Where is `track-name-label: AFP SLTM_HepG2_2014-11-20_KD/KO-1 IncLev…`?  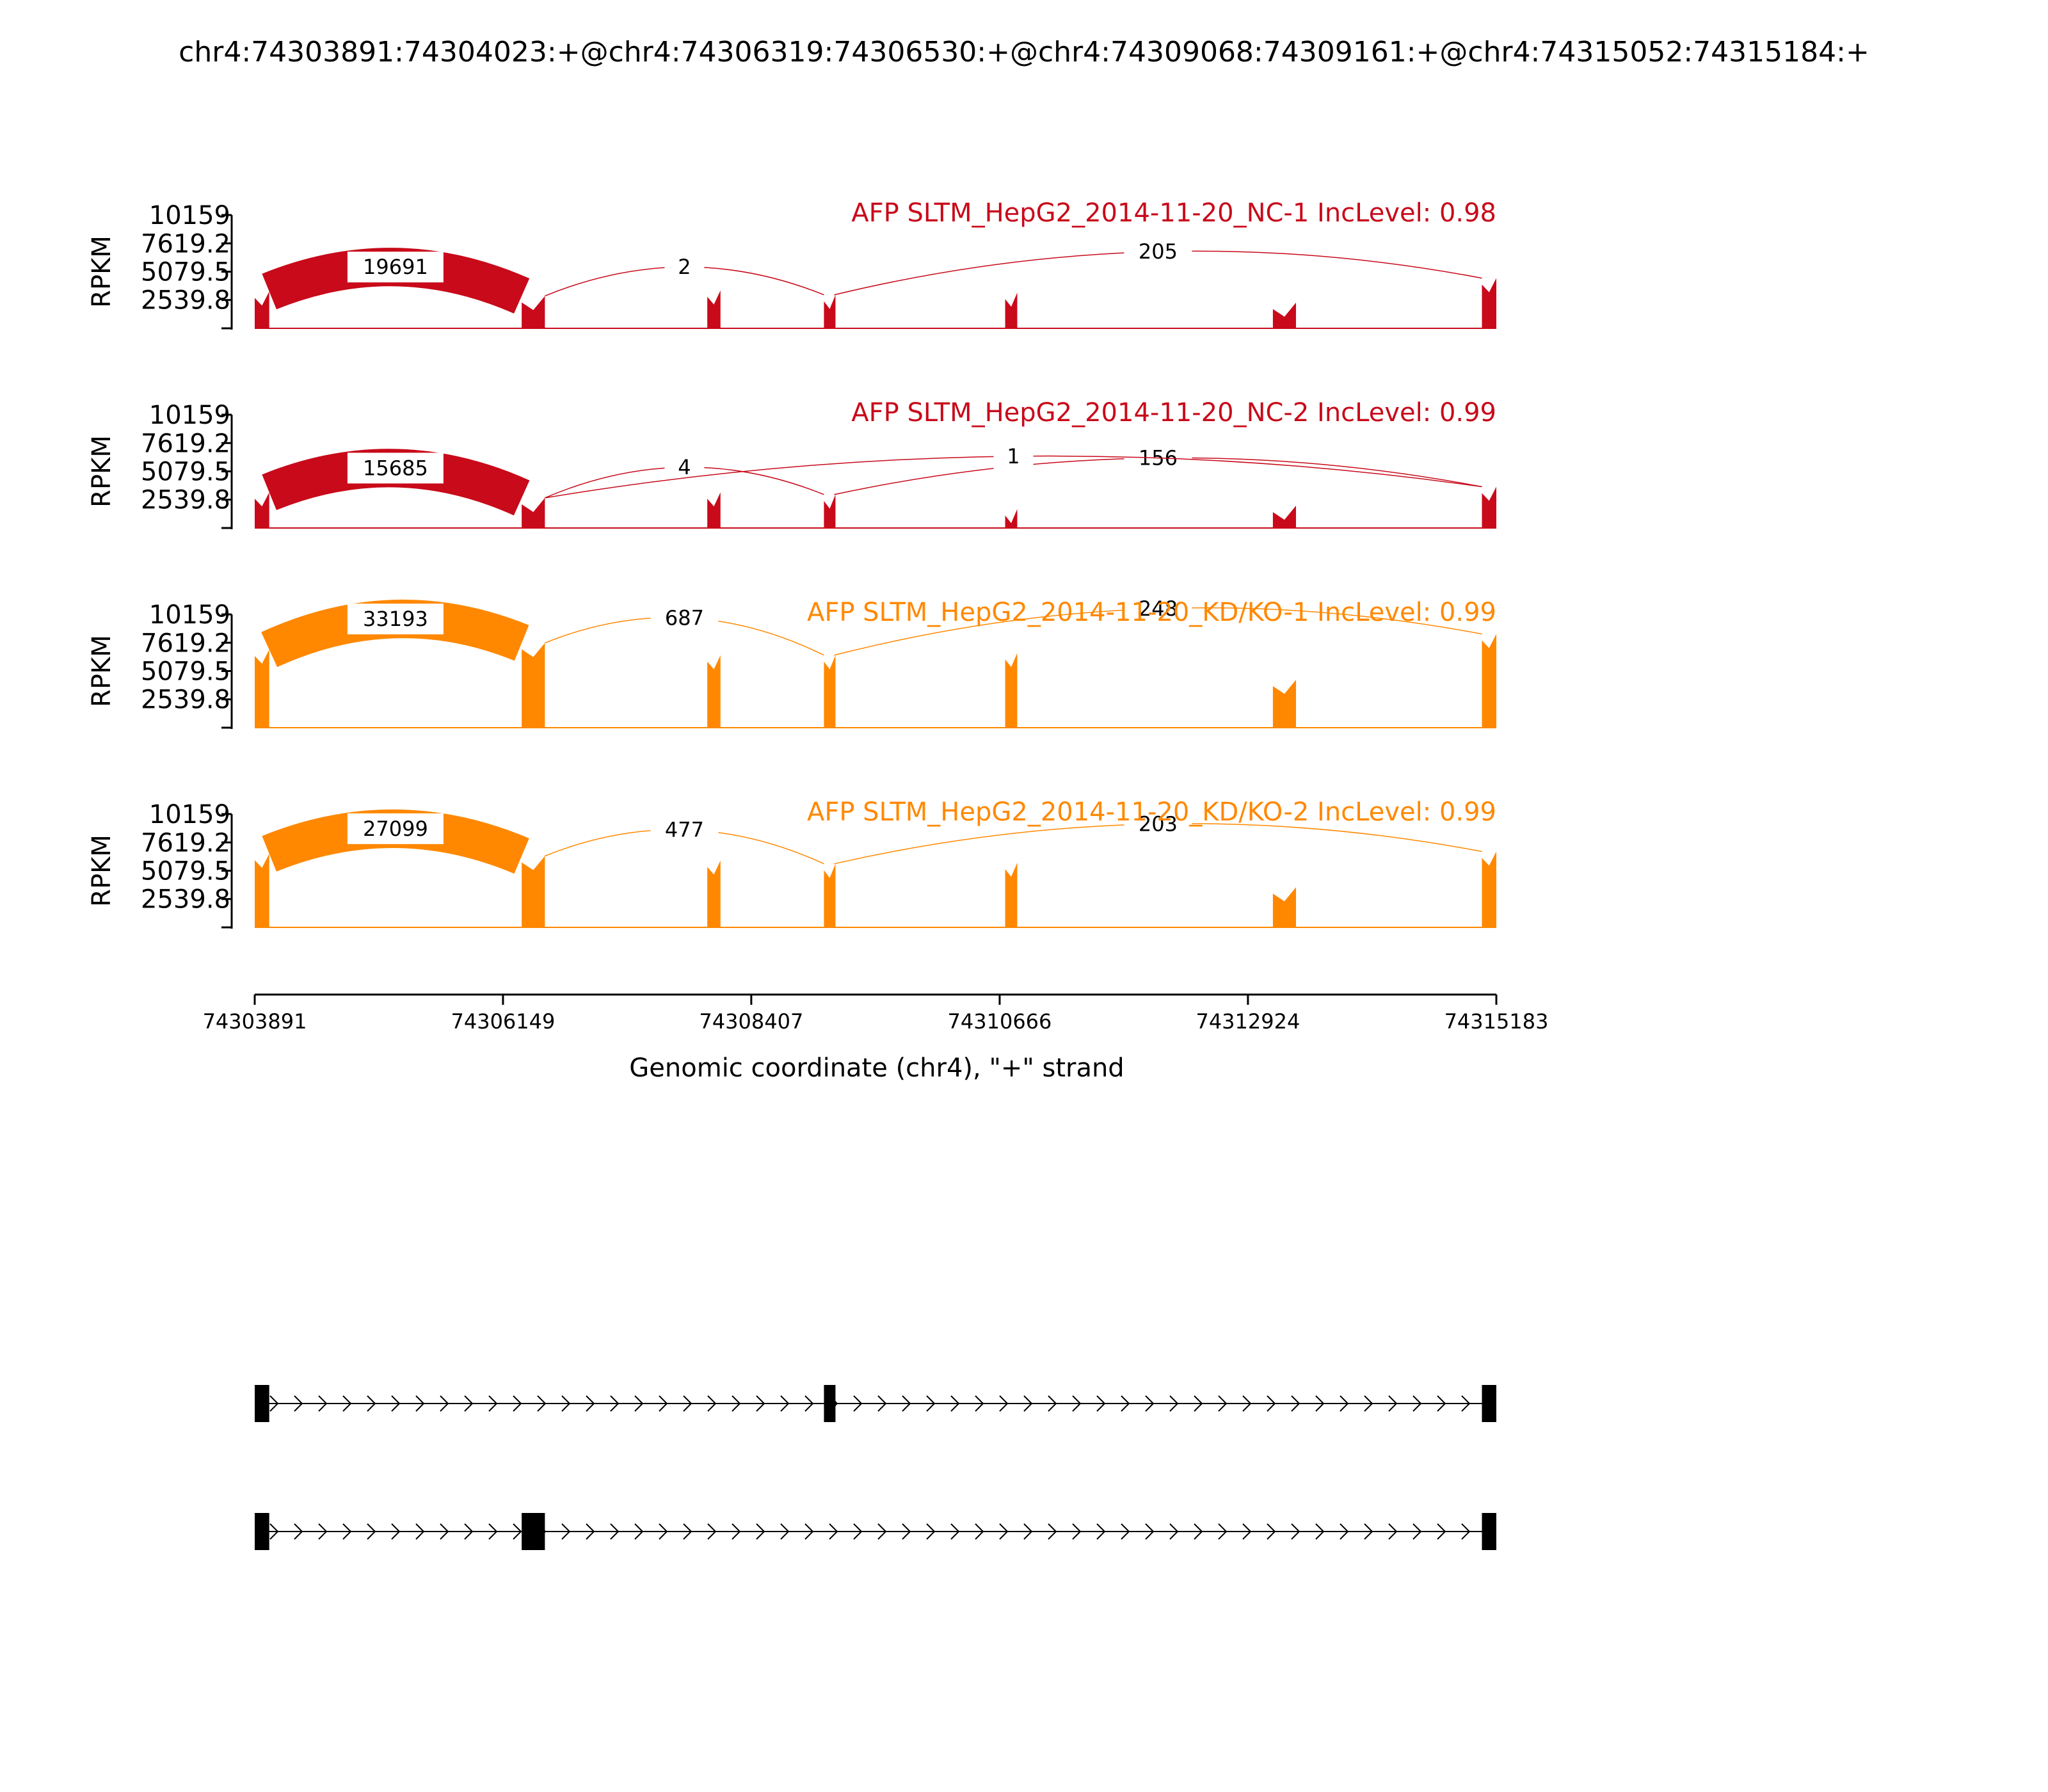
track-name-label: AFP SLTM_HepG2_2014-11-20_KD/KO-1 IncLev… is located at coordinates (1151, 612).